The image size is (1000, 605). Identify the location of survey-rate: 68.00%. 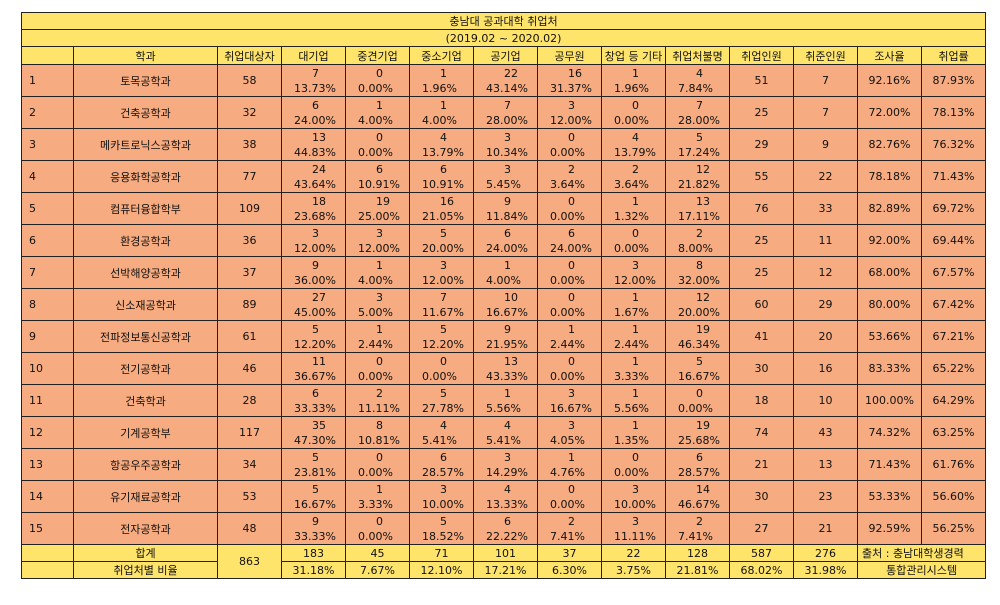
(889, 272).